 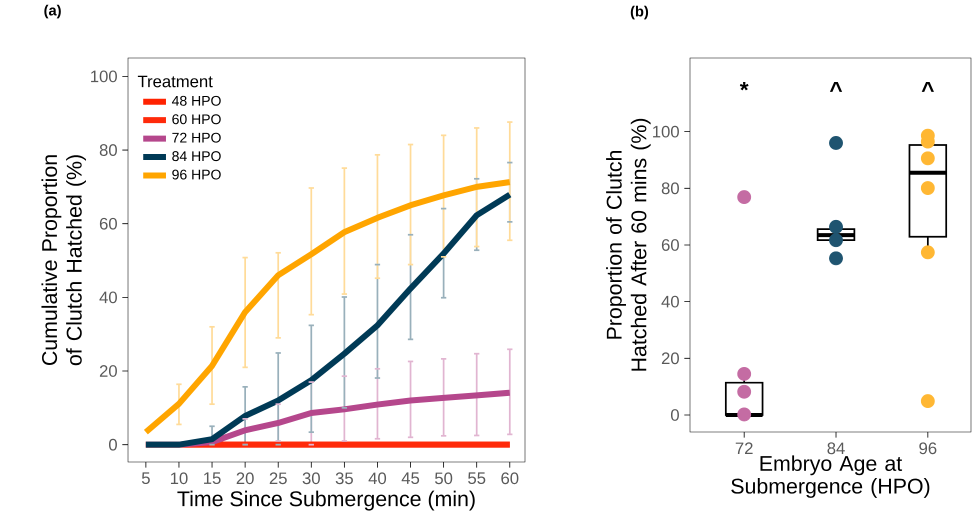 I want to click on annotation: *, so click(x=744, y=86).